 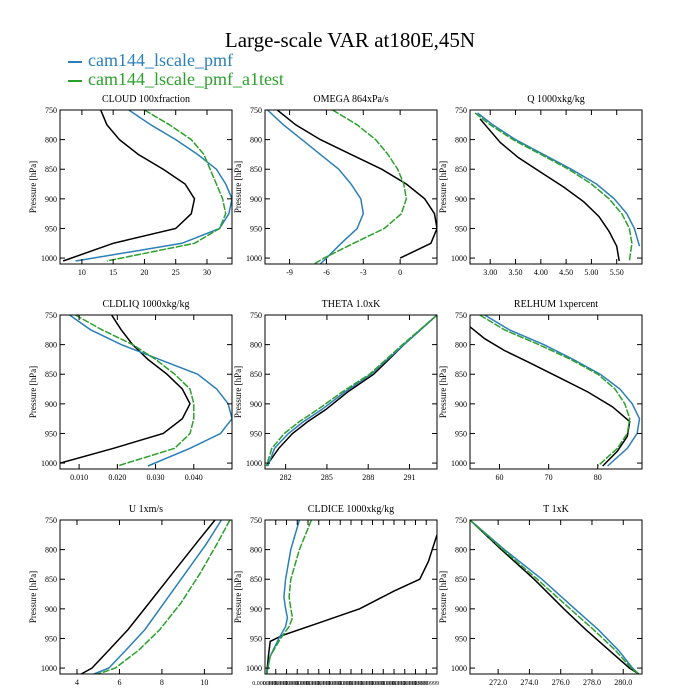 I want to click on x-tick-label: 4.50, so click(x=566, y=272).